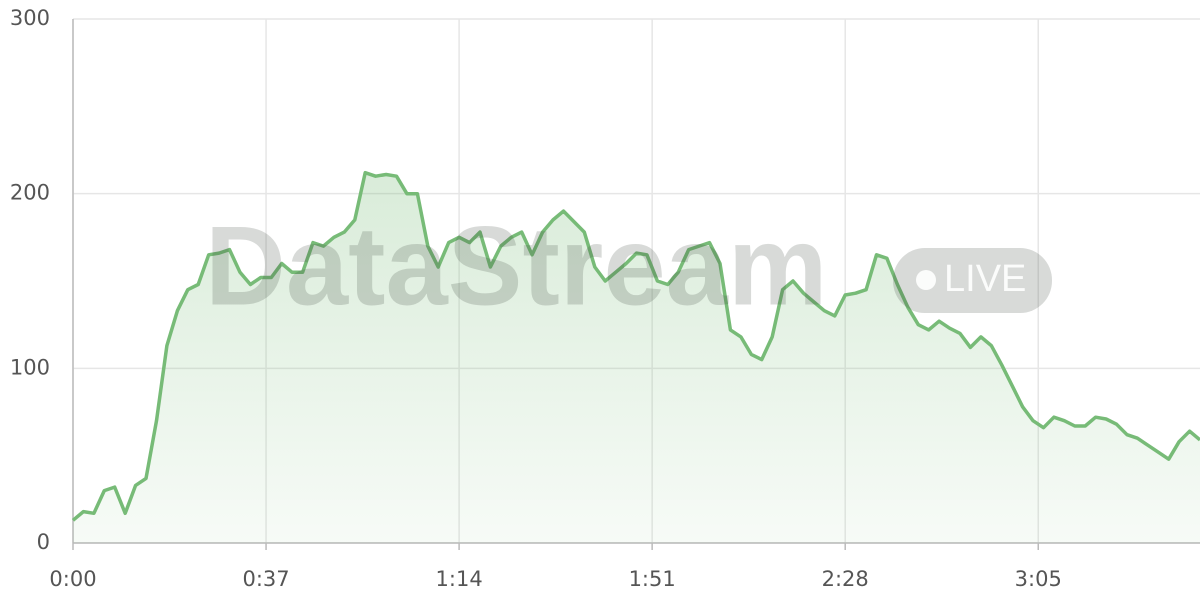 This screenshot has width=1200, height=600. I want to click on x-tick-label: 3:05, so click(1038, 579).